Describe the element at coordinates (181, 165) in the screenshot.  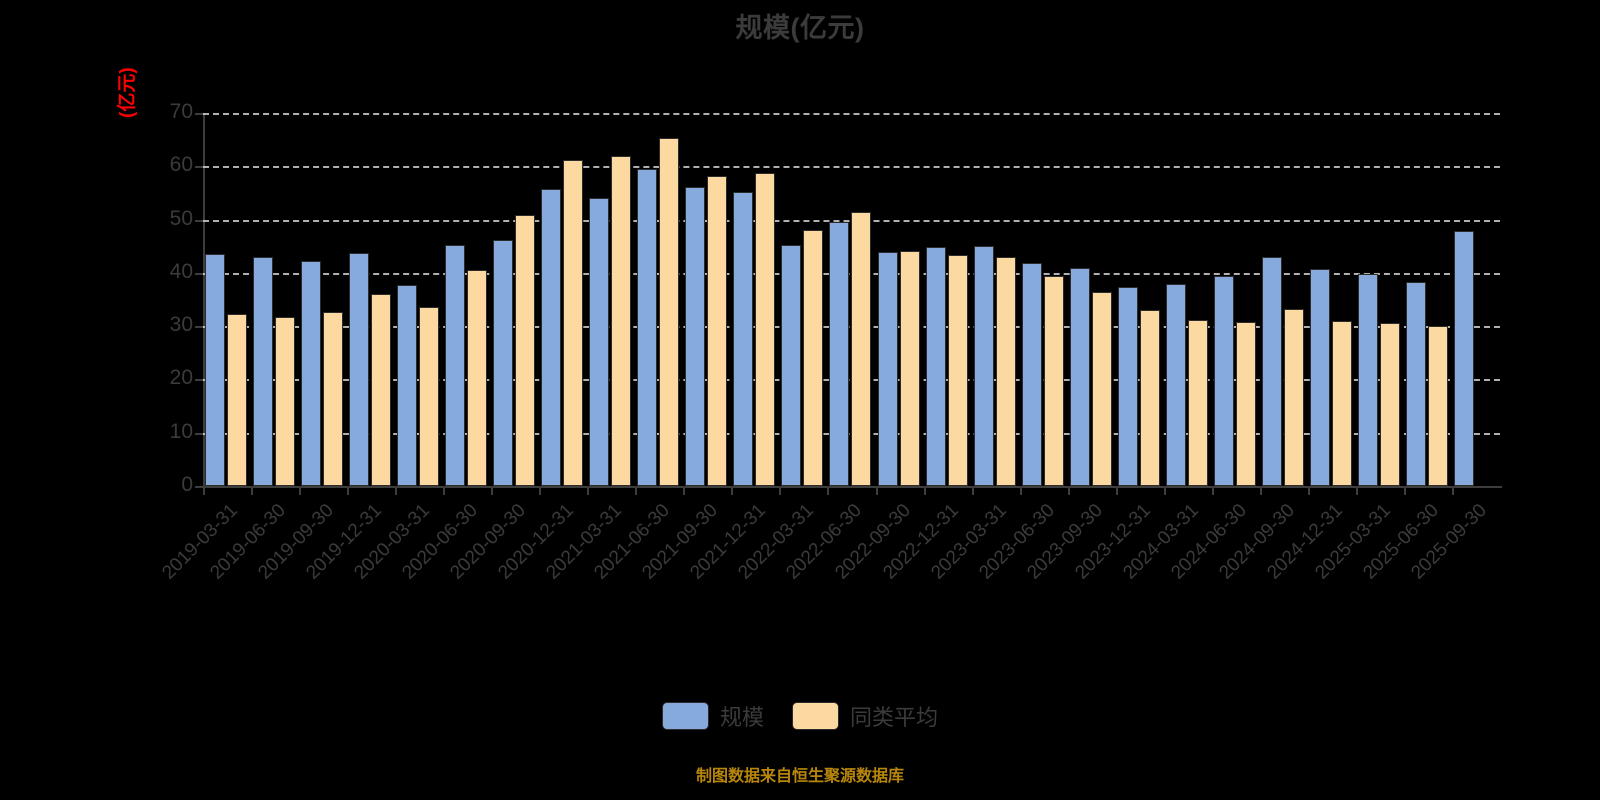
I see `y-tick-label: 60` at that location.